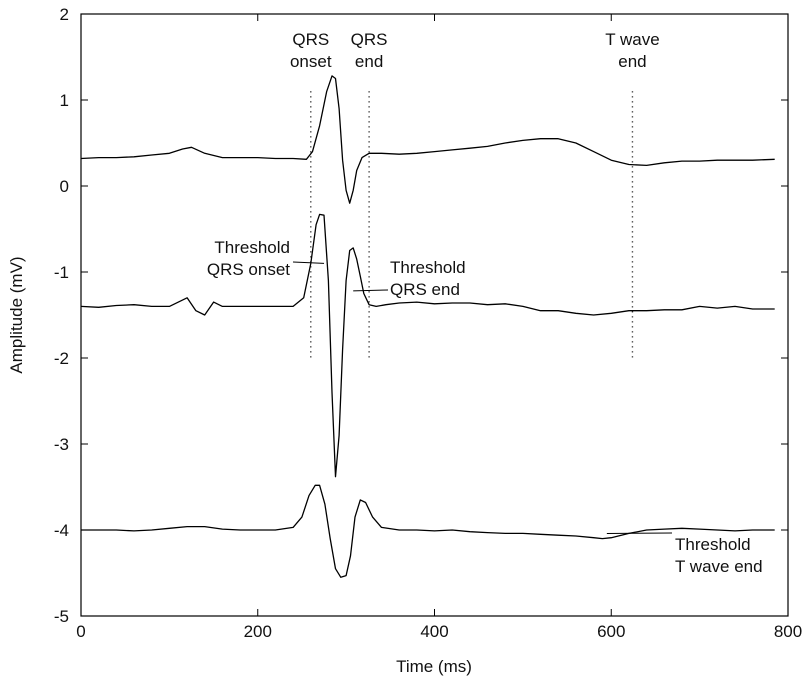 This screenshot has width=809, height=677. Describe the element at coordinates (788, 631) in the screenshot. I see `x-tick-label: 800` at that location.